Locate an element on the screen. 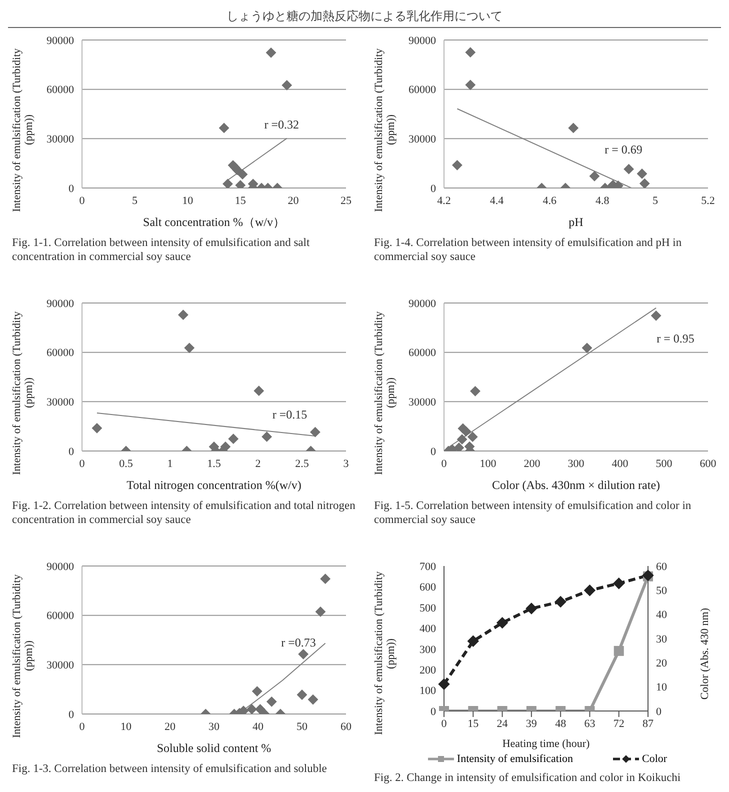 The height and width of the screenshot is (792, 729). x-tick-label: 2 is located at coordinates (258, 464).